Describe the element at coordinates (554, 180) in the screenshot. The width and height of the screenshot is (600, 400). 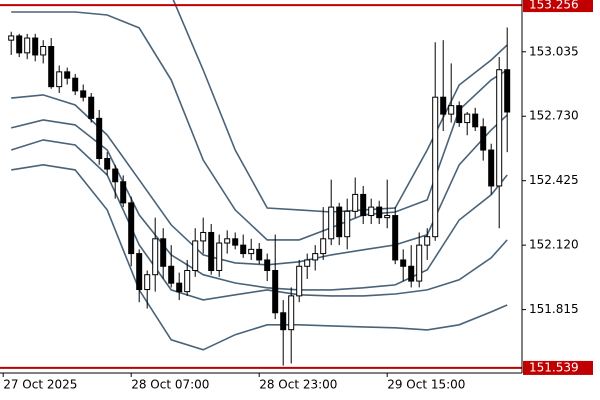
I see `y-tick-label: 152.425` at that location.